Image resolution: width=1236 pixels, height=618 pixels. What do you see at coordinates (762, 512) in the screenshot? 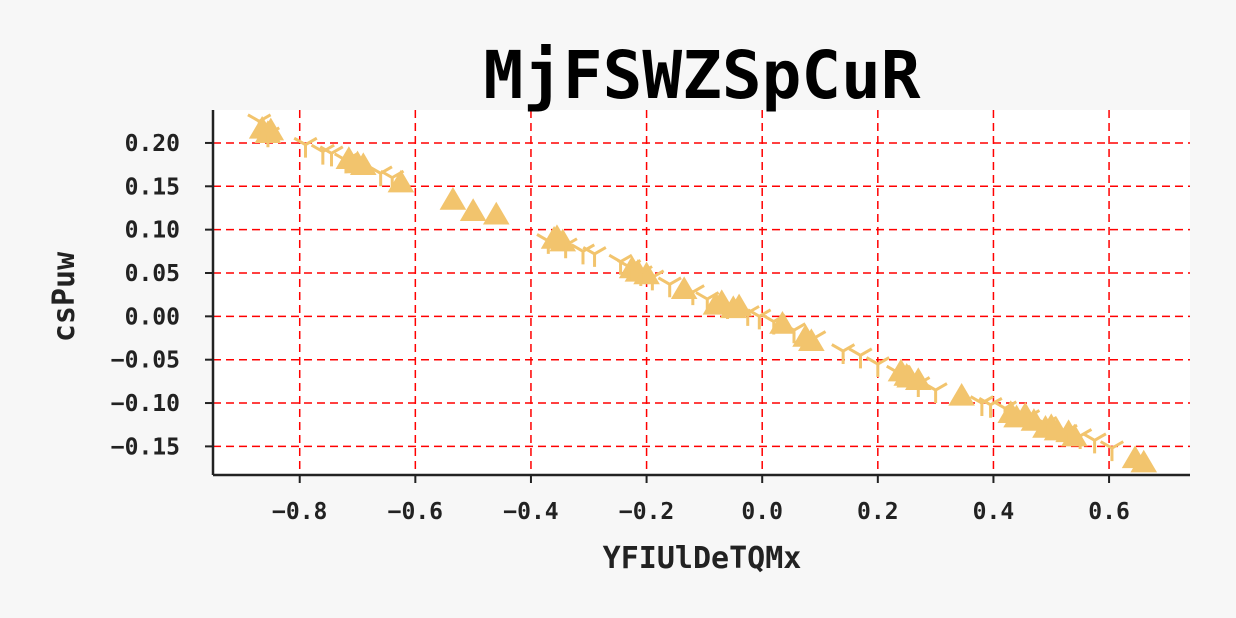
I see `x-tick-label: 0.0` at bounding box center [762, 512].